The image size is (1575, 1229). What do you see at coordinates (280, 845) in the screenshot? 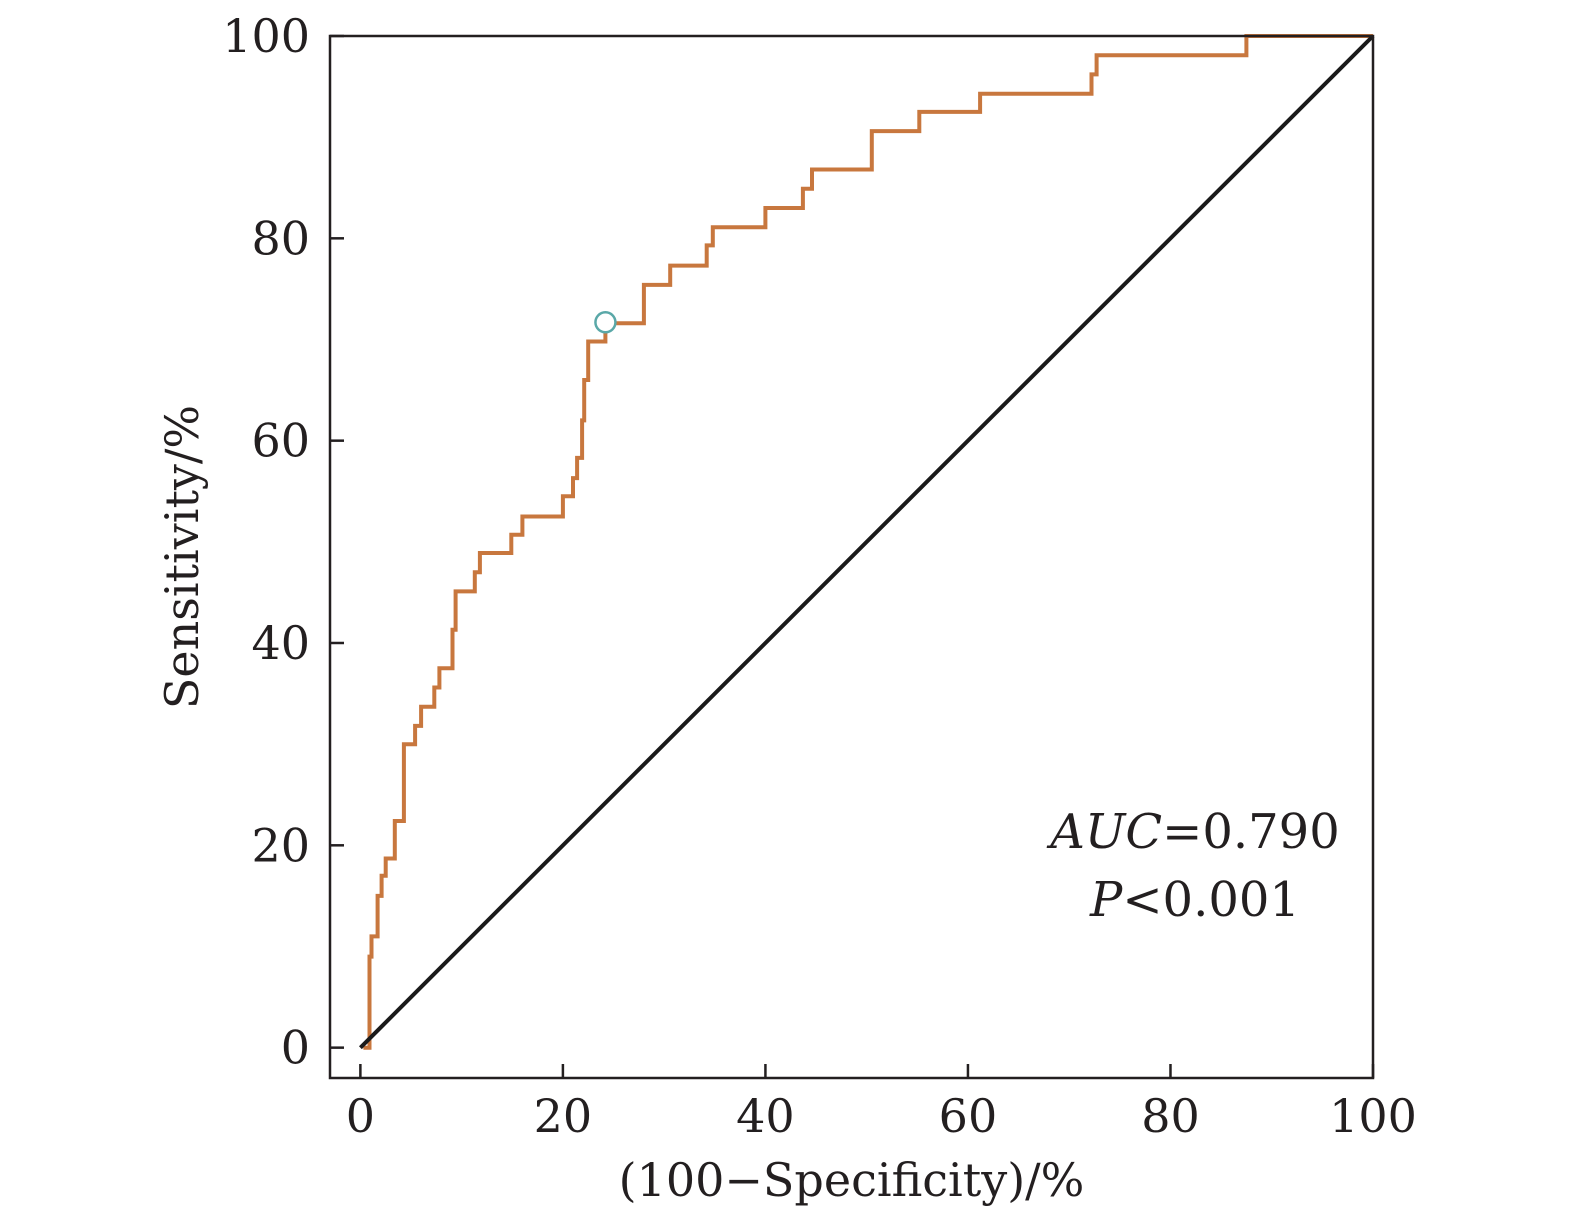
I see `y-tick-label: 20` at bounding box center [280, 845].